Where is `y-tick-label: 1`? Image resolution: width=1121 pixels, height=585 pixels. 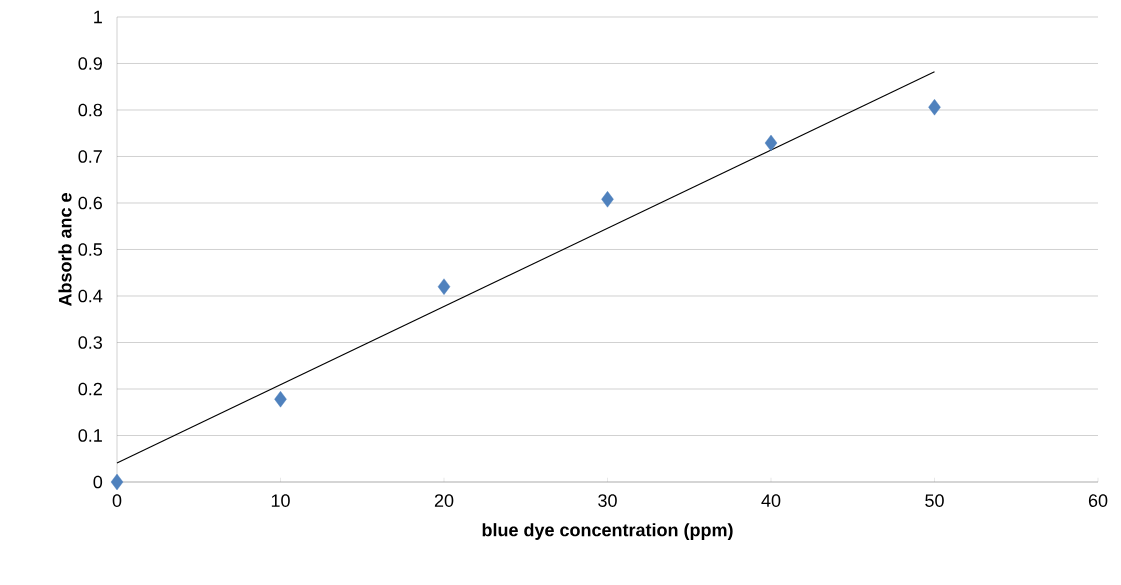
y-tick-label: 1 is located at coordinates (98, 17).